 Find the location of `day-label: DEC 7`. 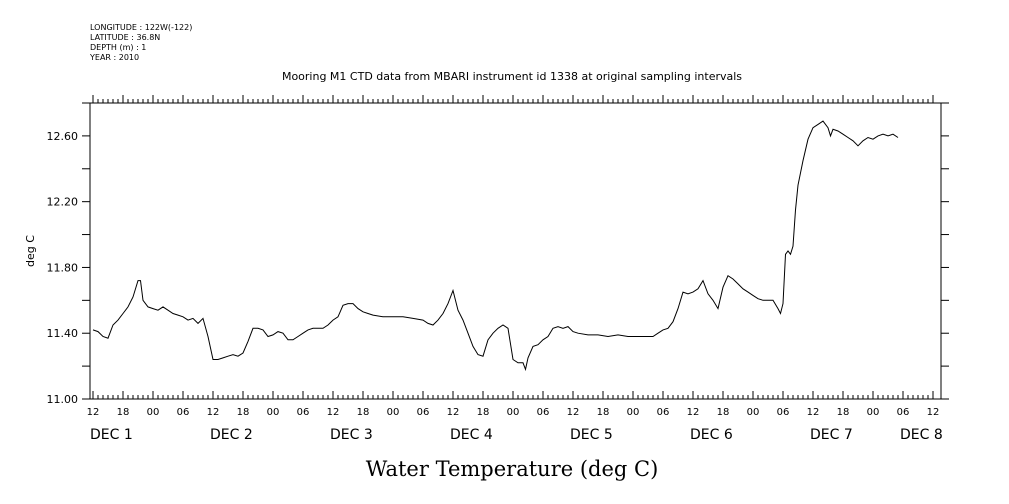

day-label: DEC 7 is located at coordinates (831, 435).